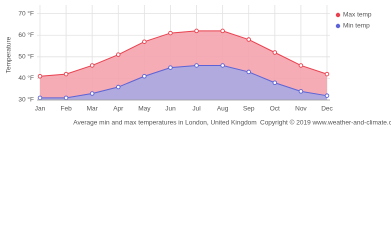  Describe the element at coordinates (144, 109) in the screenshot. I see `x-tick-label: May` at that location.